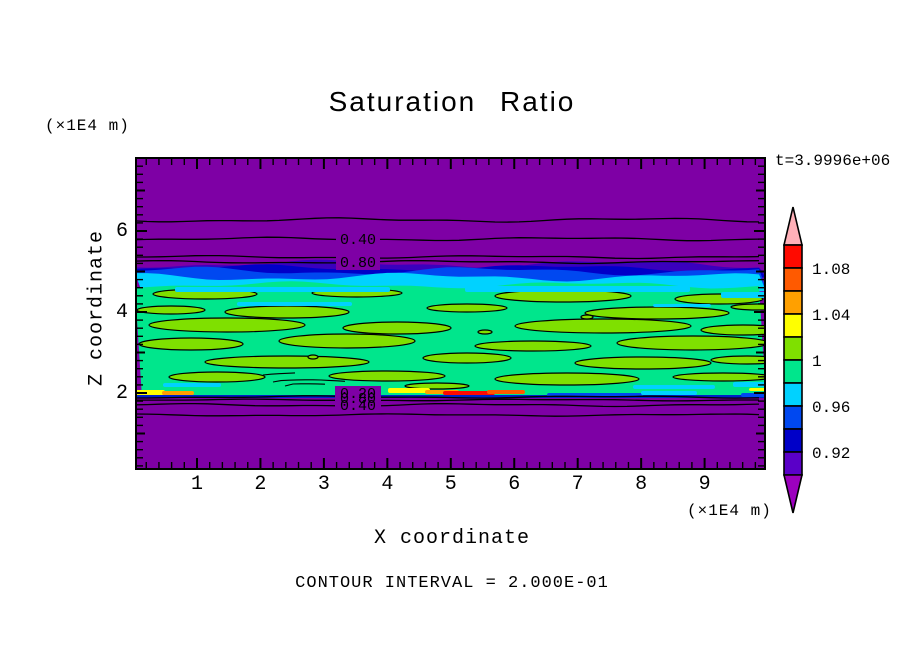 This screenshot has height=654, width=904. Describe the element at coordinates (121, 312) in the screenshot. I see `z-tick-label: 4` at that location.